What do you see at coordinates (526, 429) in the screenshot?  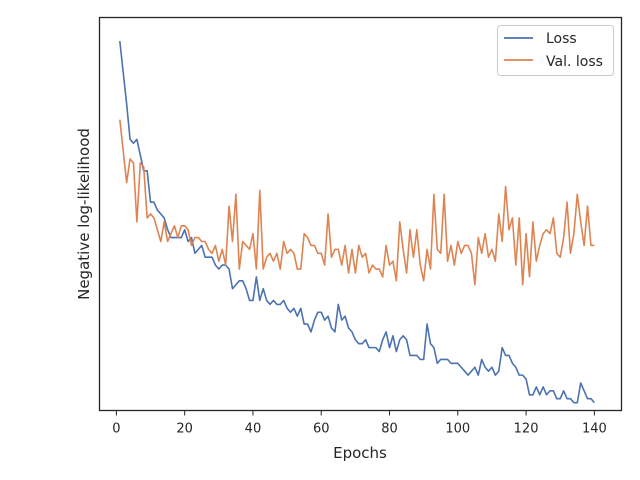 I see `x-tick-label: 120` at bounding box center [526, 429].